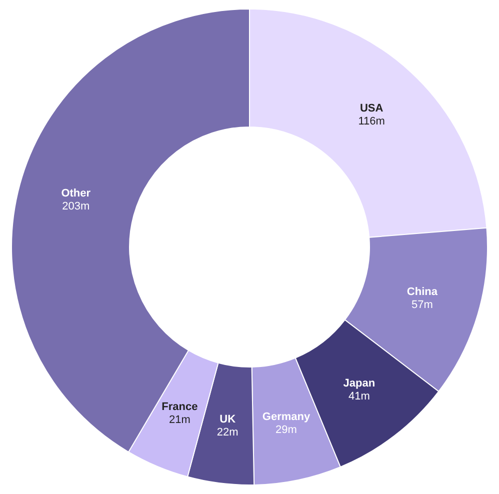 This screenshot has width=499, height=494. Describe the element at coordinates (180, 406) in the screenshot. I see `slice-label: France` at that location.